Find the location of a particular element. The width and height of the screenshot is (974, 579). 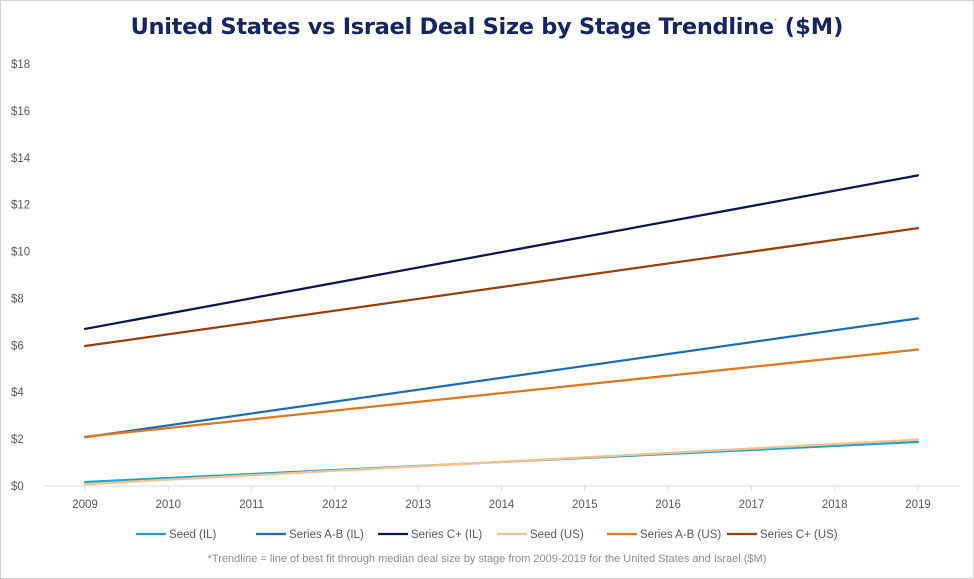

x-tick-label: 2014 is located at coordinates (502, 505).